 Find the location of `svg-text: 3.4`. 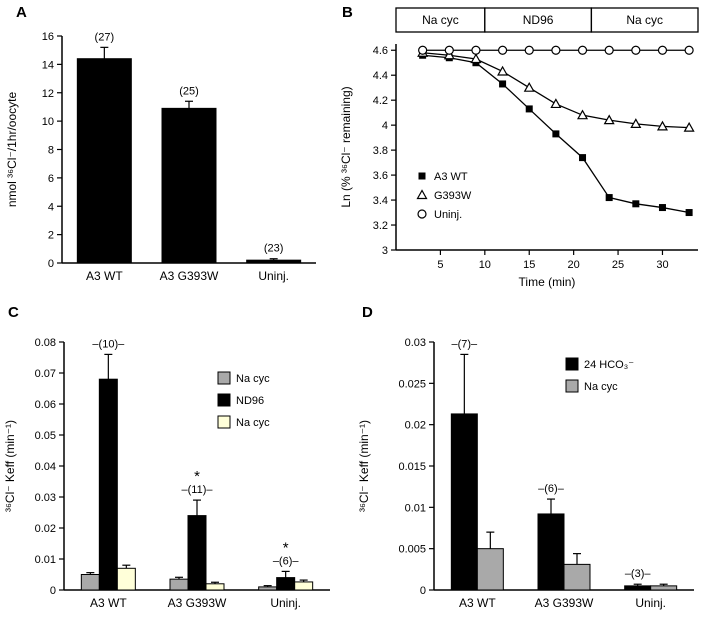

svg-text: 3.4 is located at coordinates (380, 201).